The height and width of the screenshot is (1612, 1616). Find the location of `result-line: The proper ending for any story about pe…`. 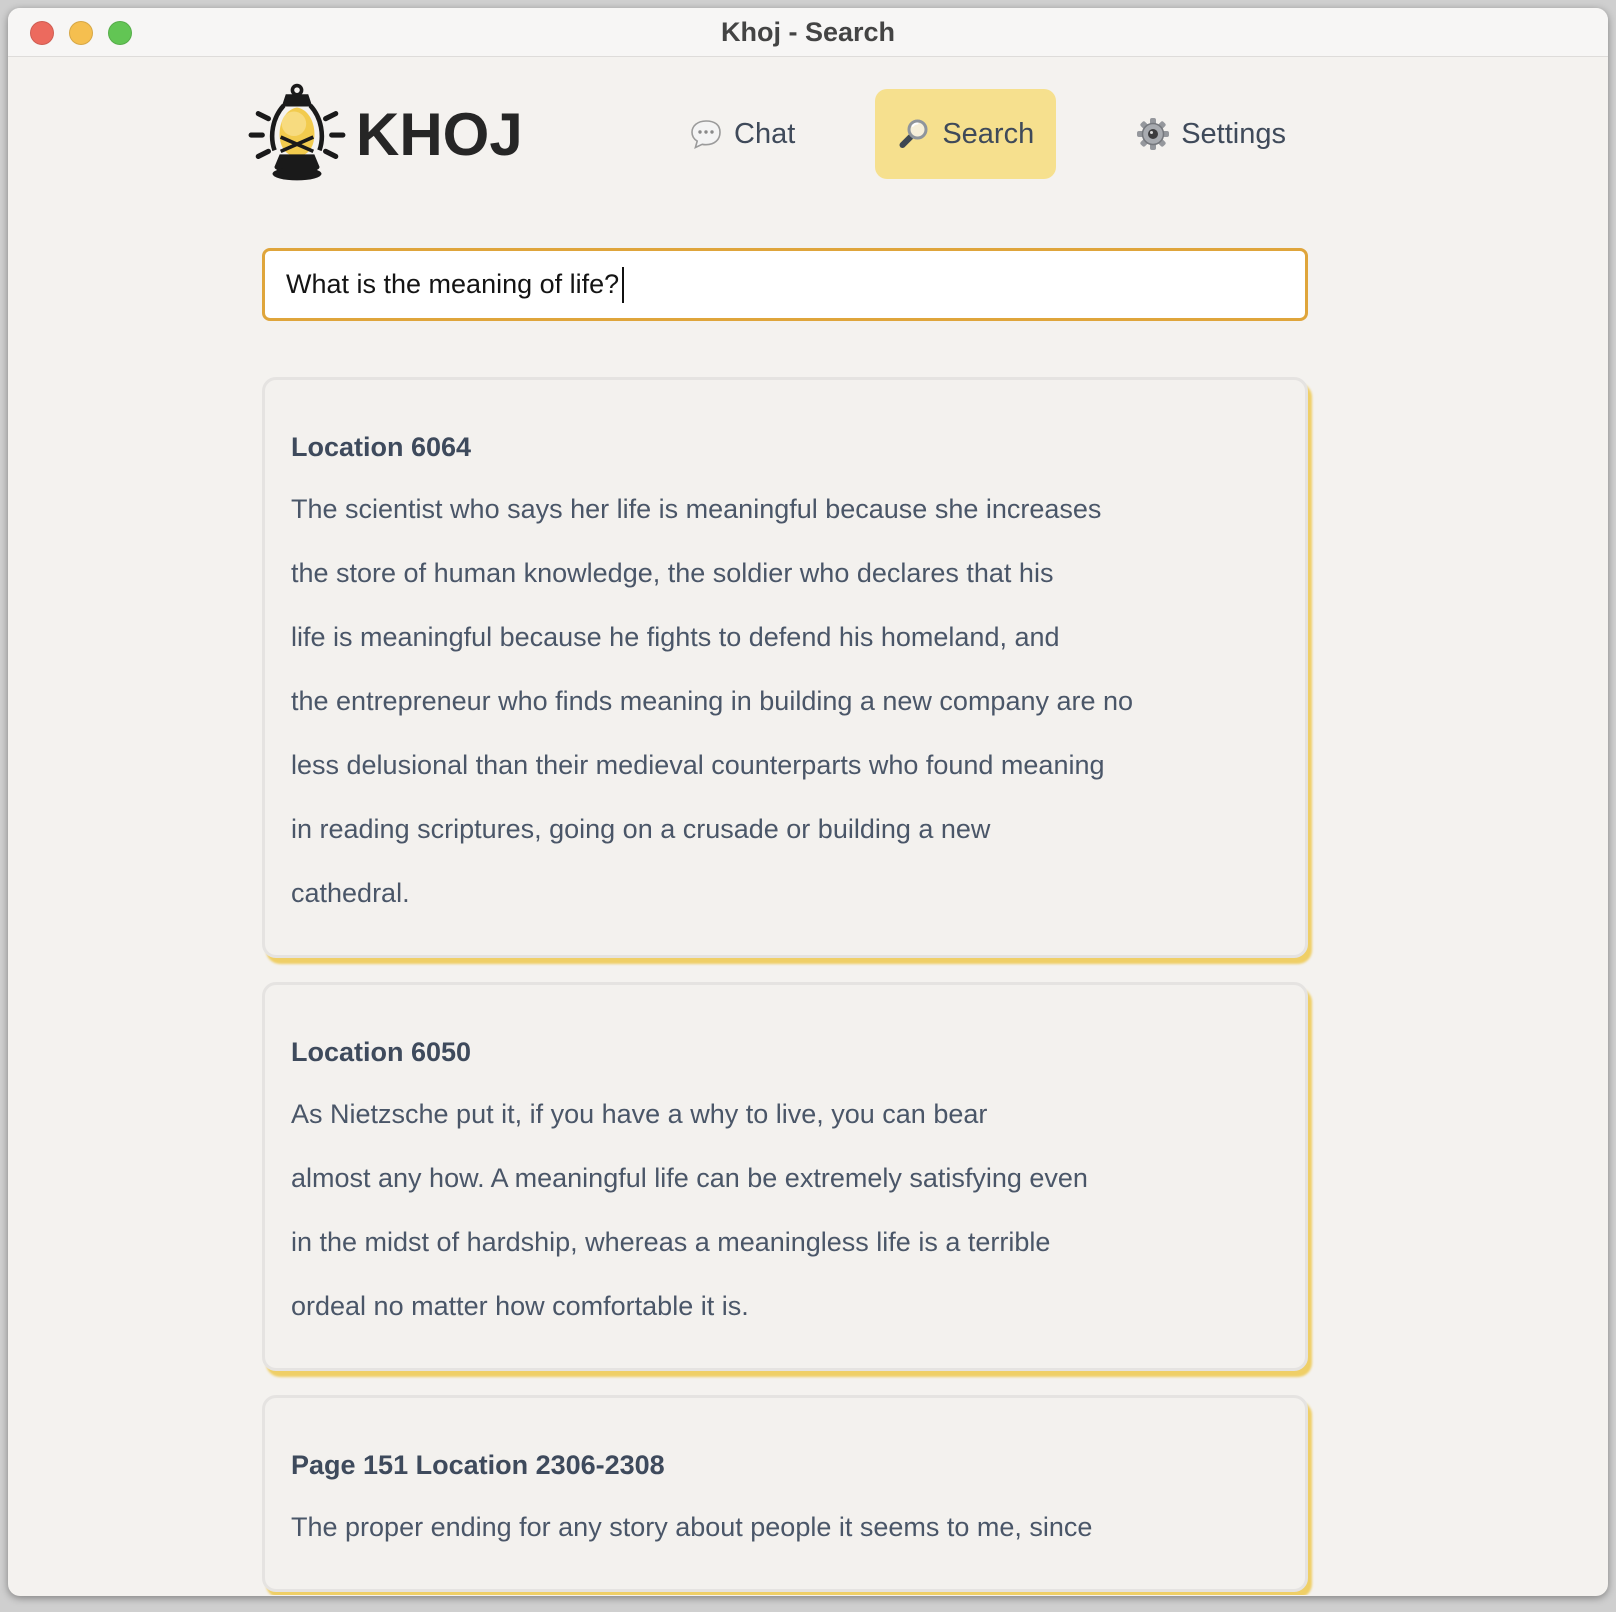

result-line: The proper ending for any story about pe… is located at coordinates (692, 1527).